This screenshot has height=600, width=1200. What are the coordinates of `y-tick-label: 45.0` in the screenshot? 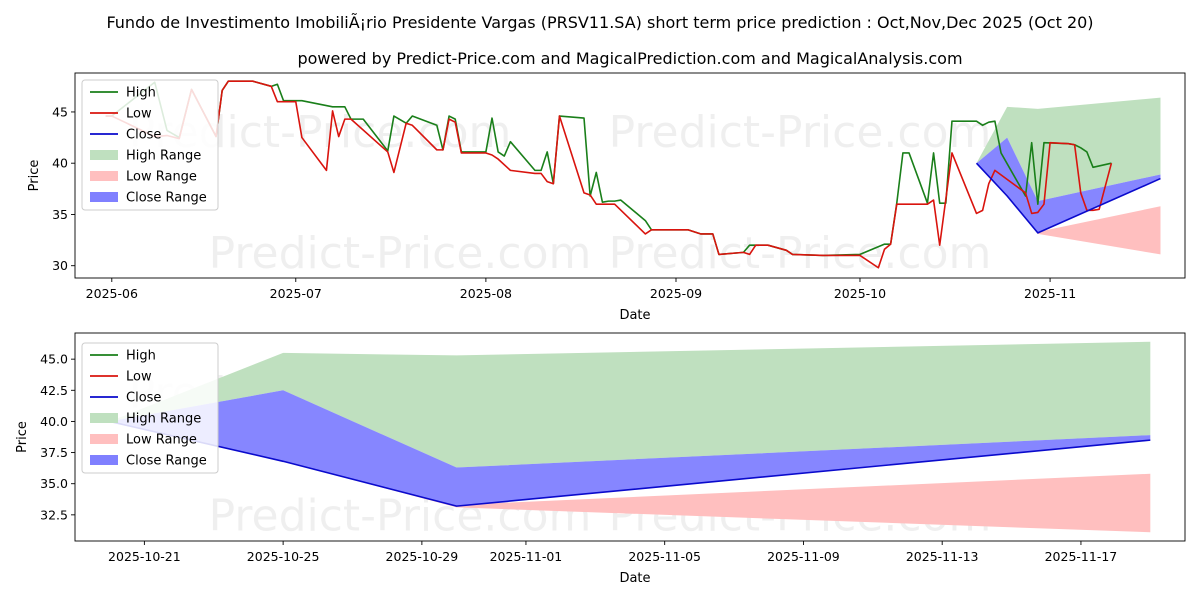 It's located at (54, 359).